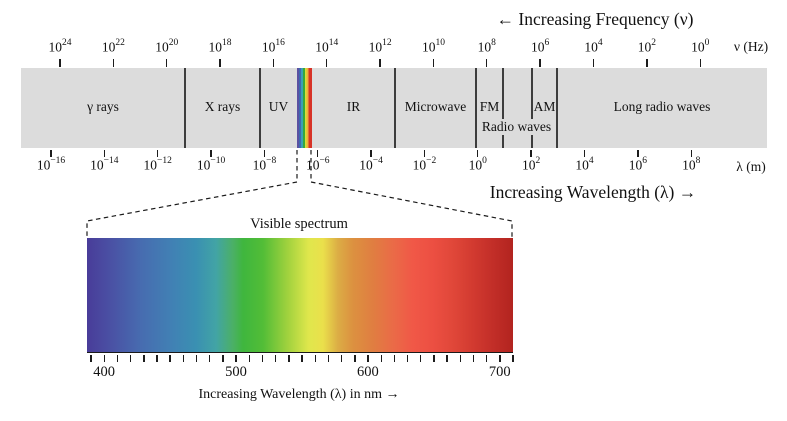  What do you see at coordinates (584, 164) in the screenshot?
I see `wavelength-tick-label: 10⁴` at bounding box center [584, 164].